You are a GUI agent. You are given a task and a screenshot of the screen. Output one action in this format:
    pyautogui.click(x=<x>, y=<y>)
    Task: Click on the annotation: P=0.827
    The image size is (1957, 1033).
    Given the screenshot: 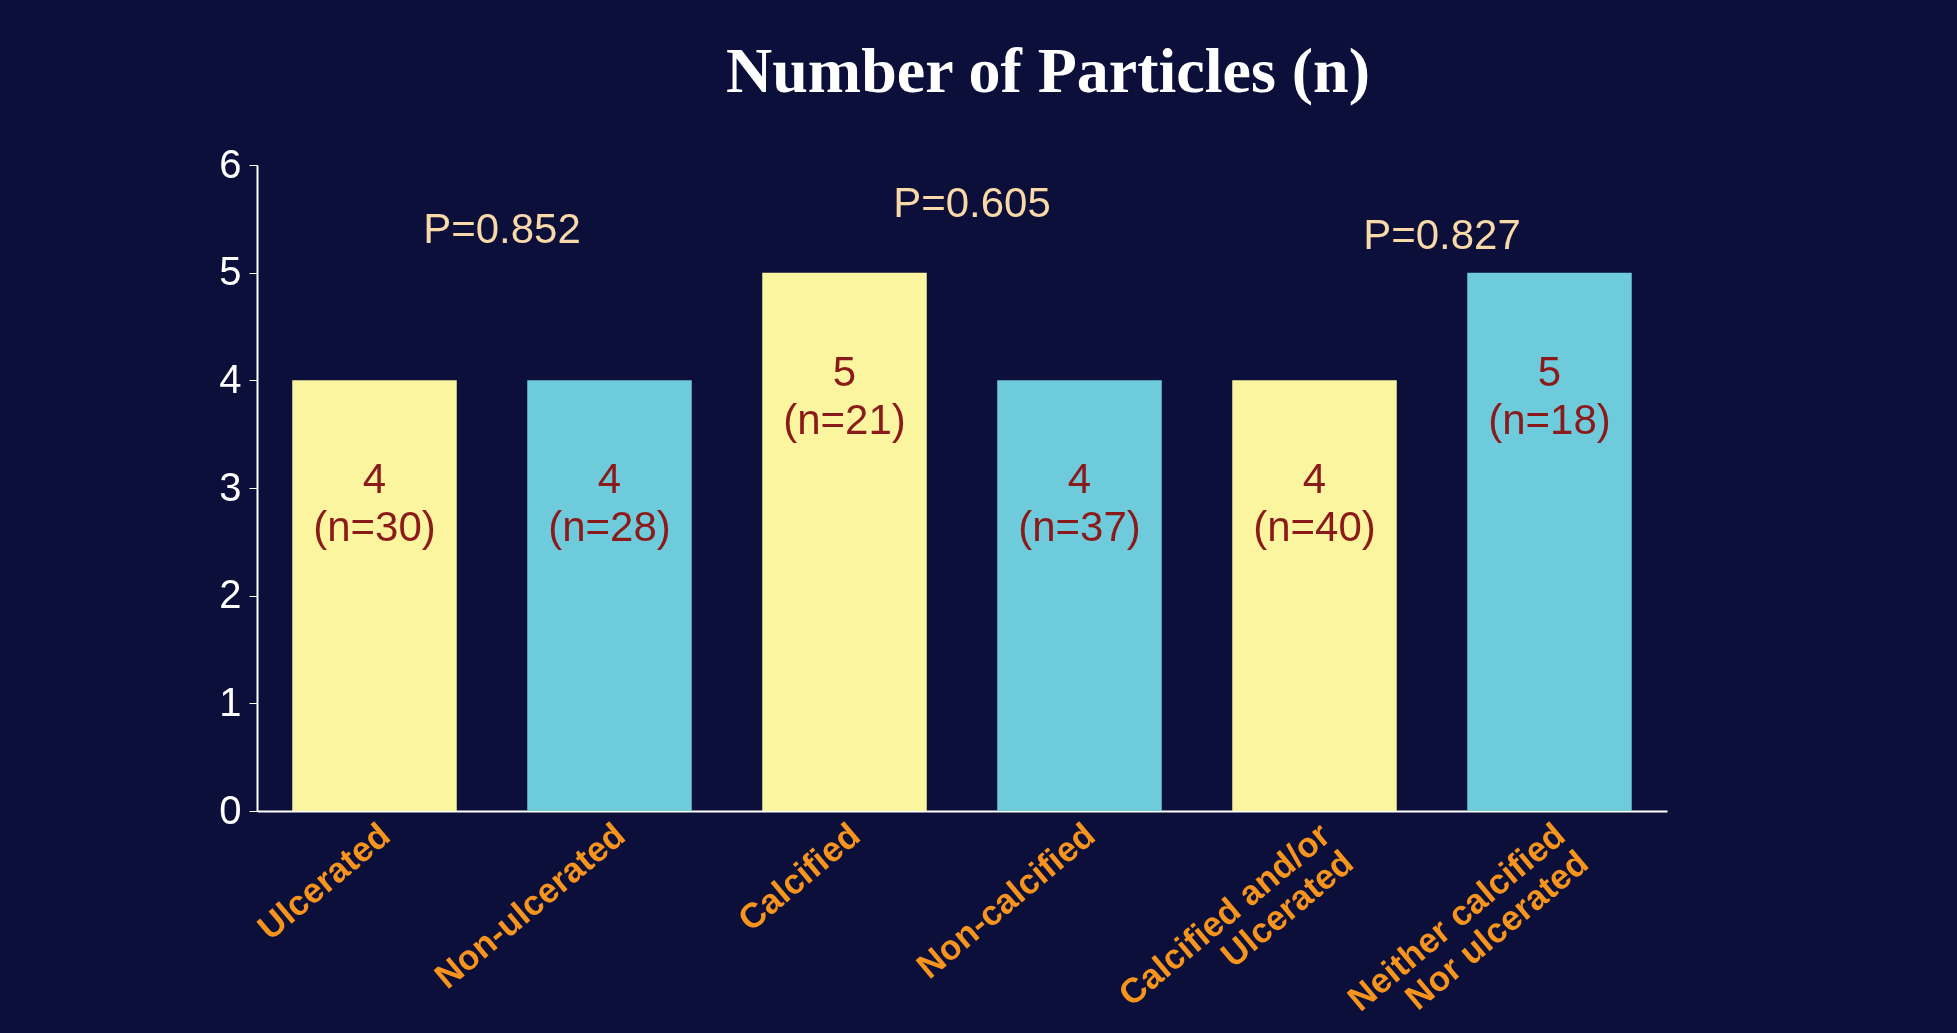 What is the action you would take?
    pyautogui.click(x=1442, y=235)
    